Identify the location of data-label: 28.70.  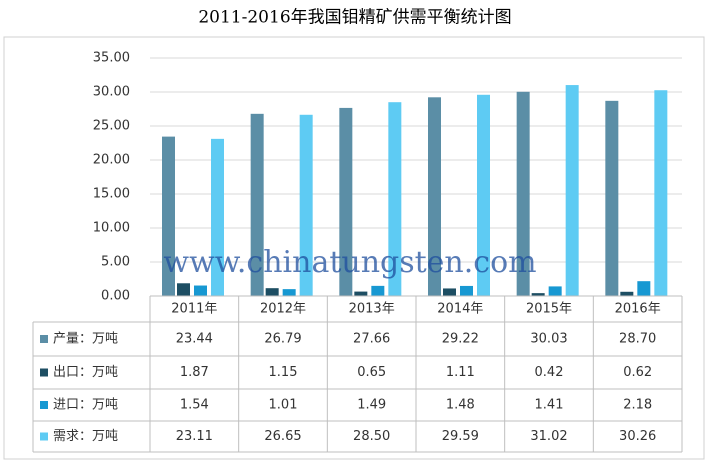
(637, 339).